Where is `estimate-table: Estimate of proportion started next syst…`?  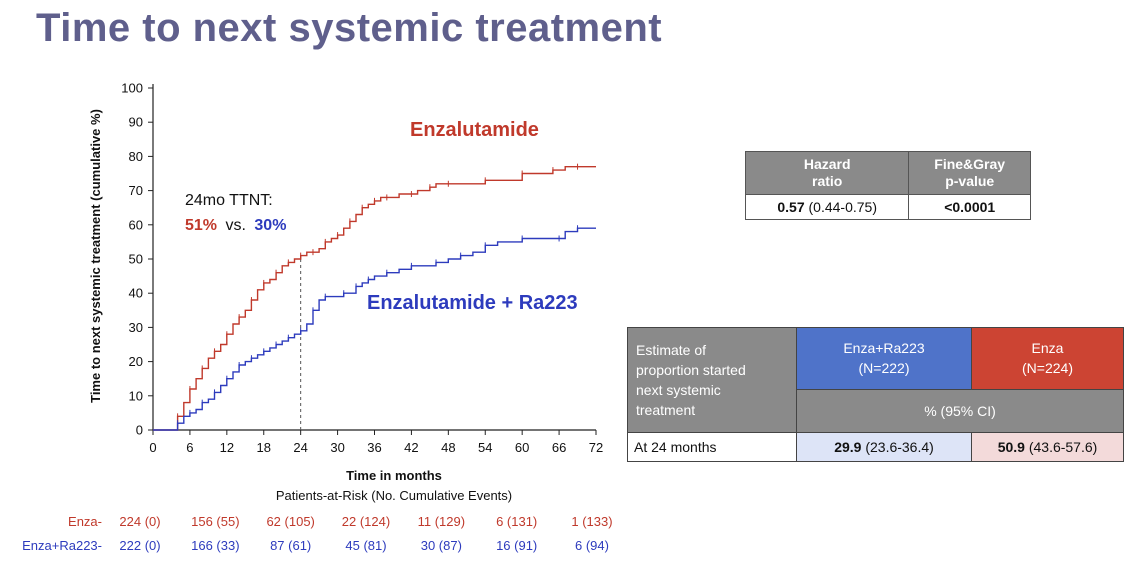 estimate-table: Estimate of proportion started next syst… is located at coordinates (875, 394).